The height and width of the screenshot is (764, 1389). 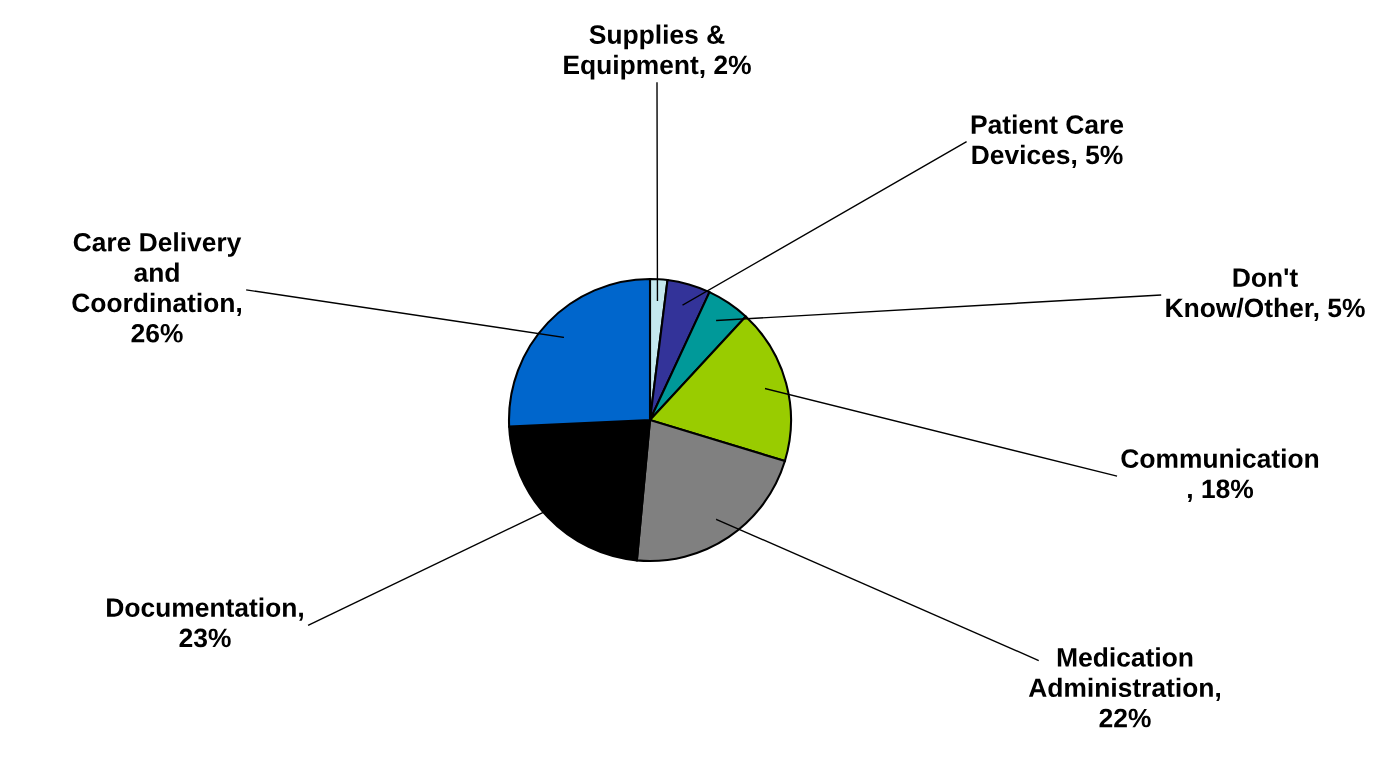 I want to click on slice-label: Communication , 18%, so click(x=1220, y=475).